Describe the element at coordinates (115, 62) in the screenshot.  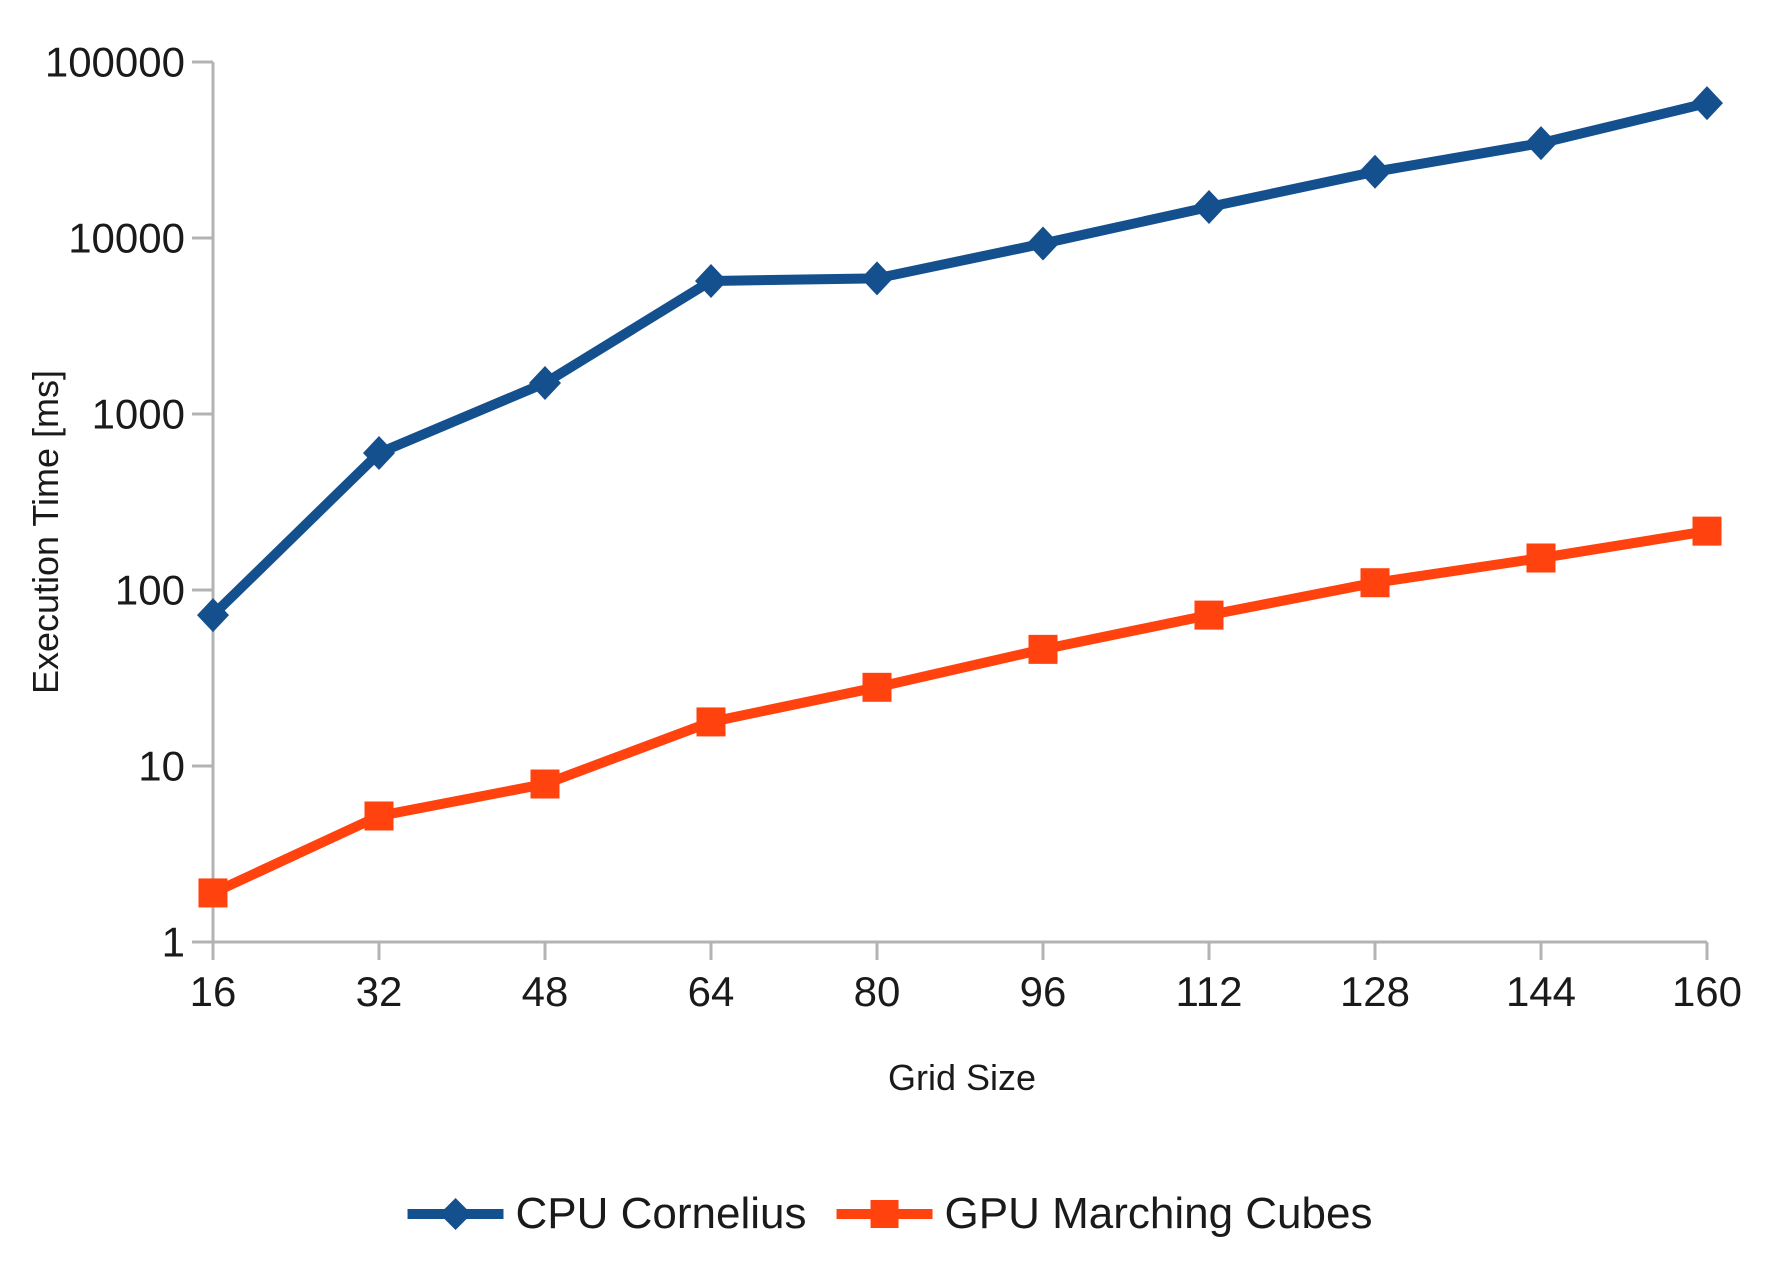
I see `y-tick-label: 100000` at that location.